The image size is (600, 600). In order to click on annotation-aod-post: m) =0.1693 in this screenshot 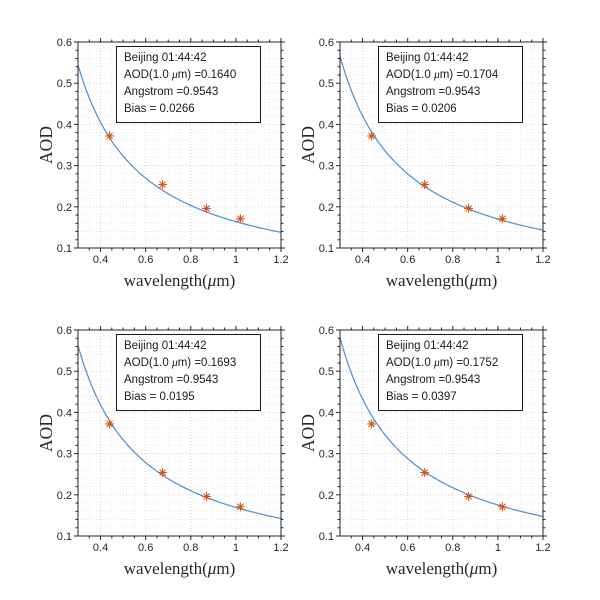, I will do `click(207, 363)`.